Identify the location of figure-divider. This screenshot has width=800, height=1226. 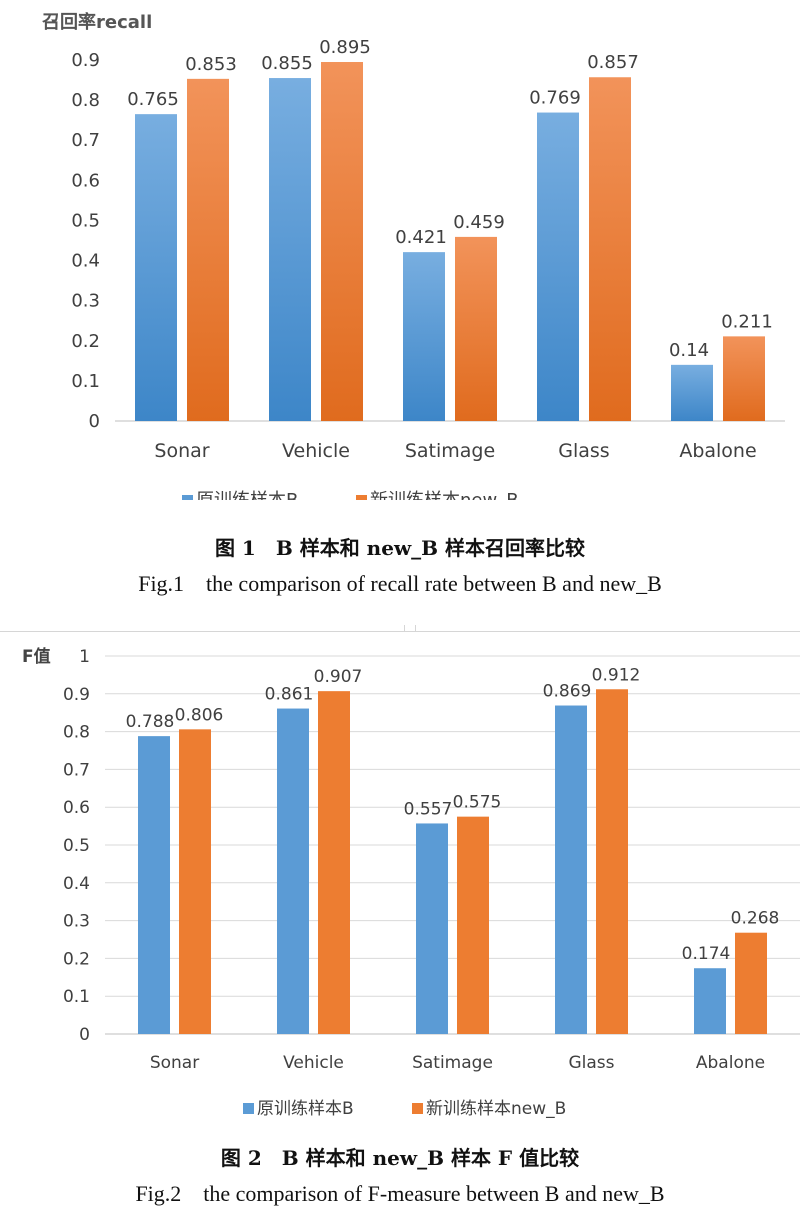
(400, 631).